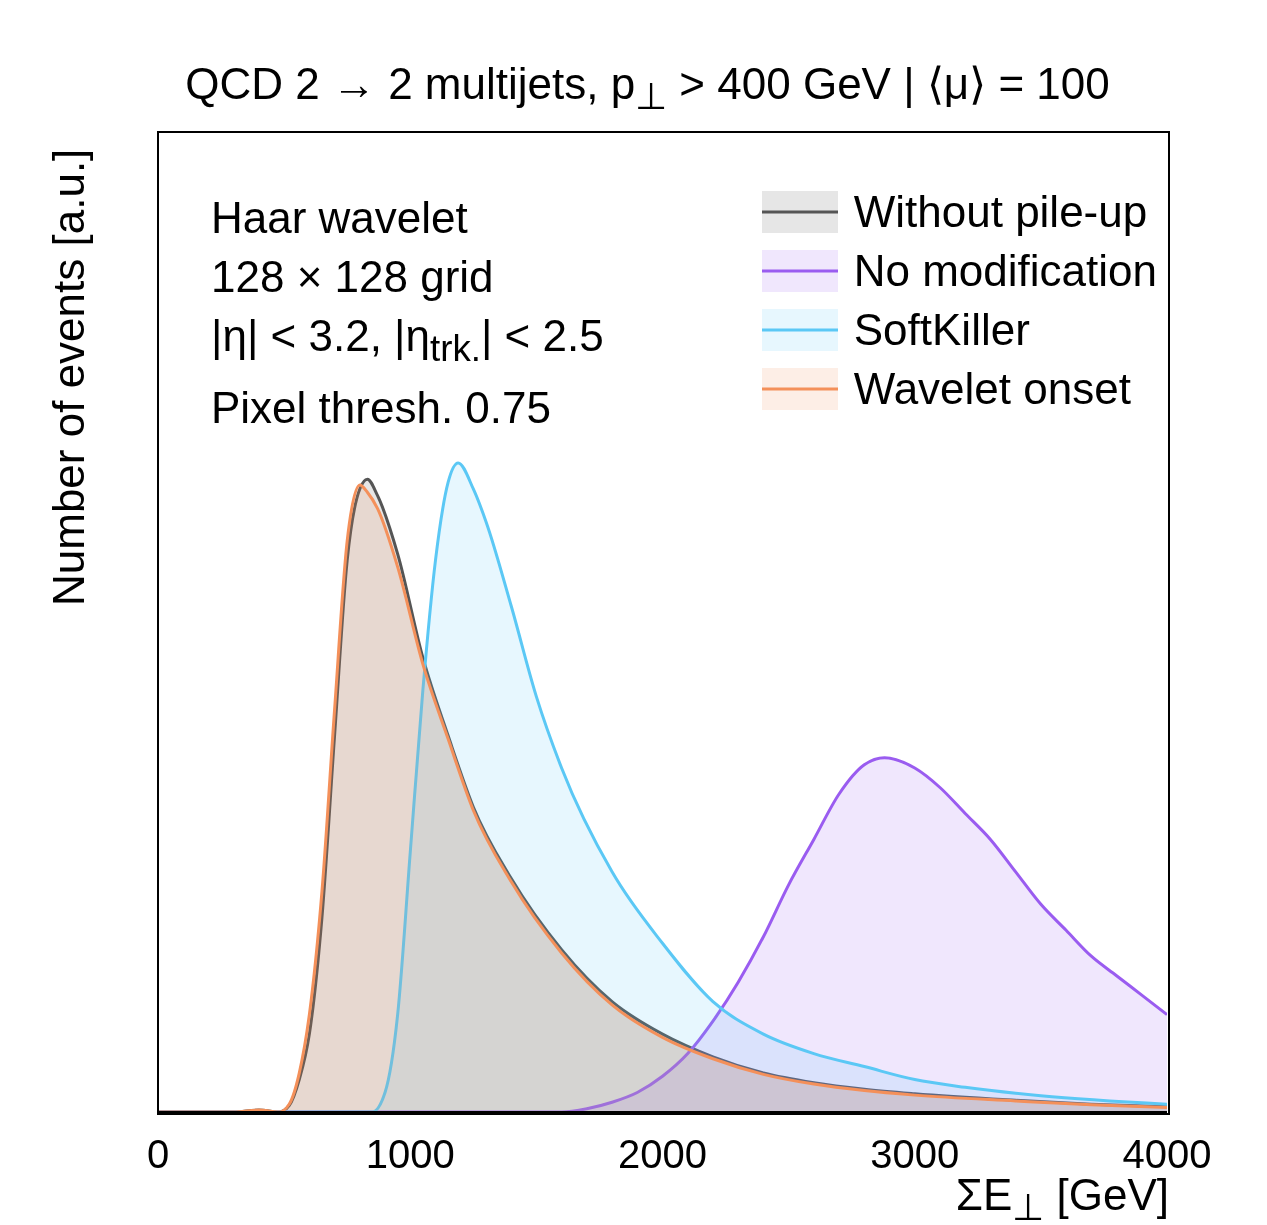 This screenshot has width=1267, height=1225. I want to click on chart-title: QCD 2 → 2 multijets, p$_{⊥}$ > 400 GeV | ⟨μ⟩ = 100, so click(647, 88).